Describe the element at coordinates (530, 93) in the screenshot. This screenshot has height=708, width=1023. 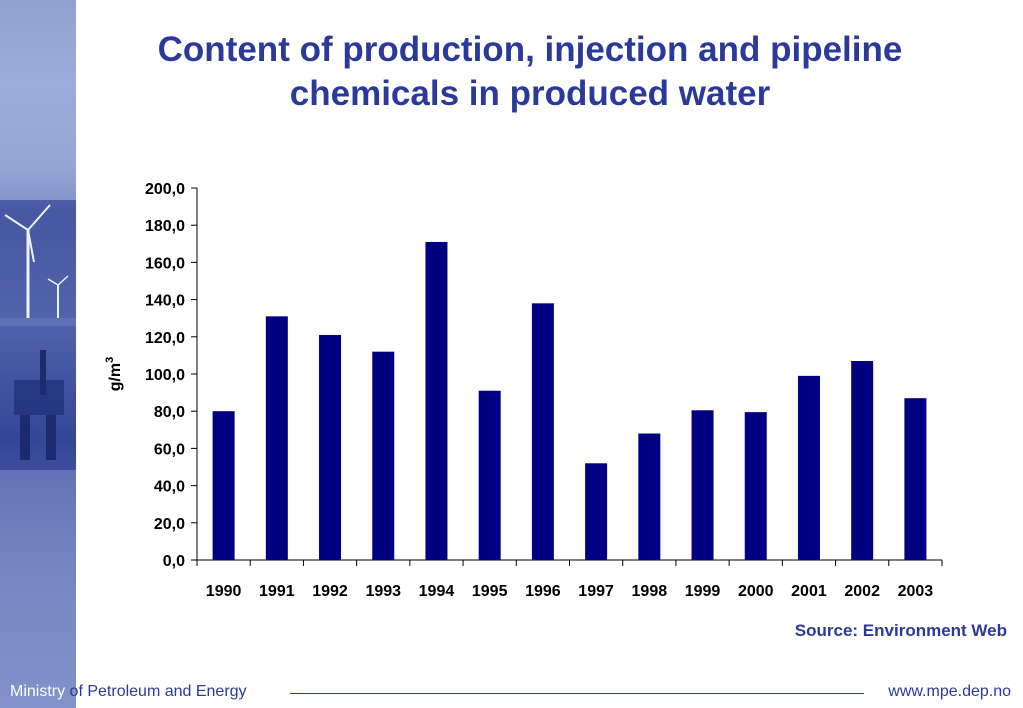
I see `title-line-2: chemicals in produced water` at that location.